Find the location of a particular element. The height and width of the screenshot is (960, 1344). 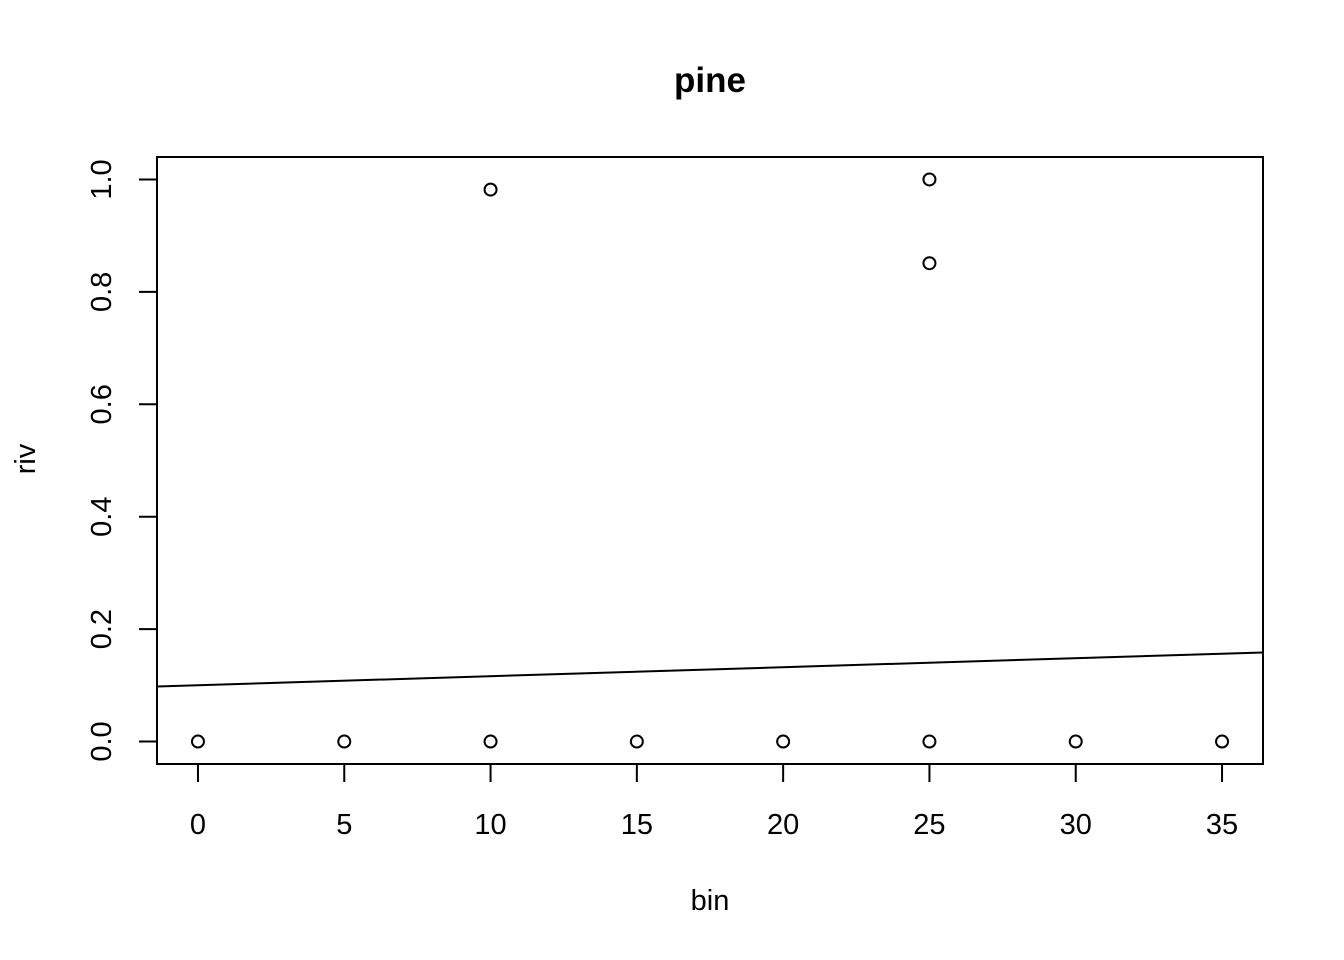

regression-line is located at coordinates (710, 669).